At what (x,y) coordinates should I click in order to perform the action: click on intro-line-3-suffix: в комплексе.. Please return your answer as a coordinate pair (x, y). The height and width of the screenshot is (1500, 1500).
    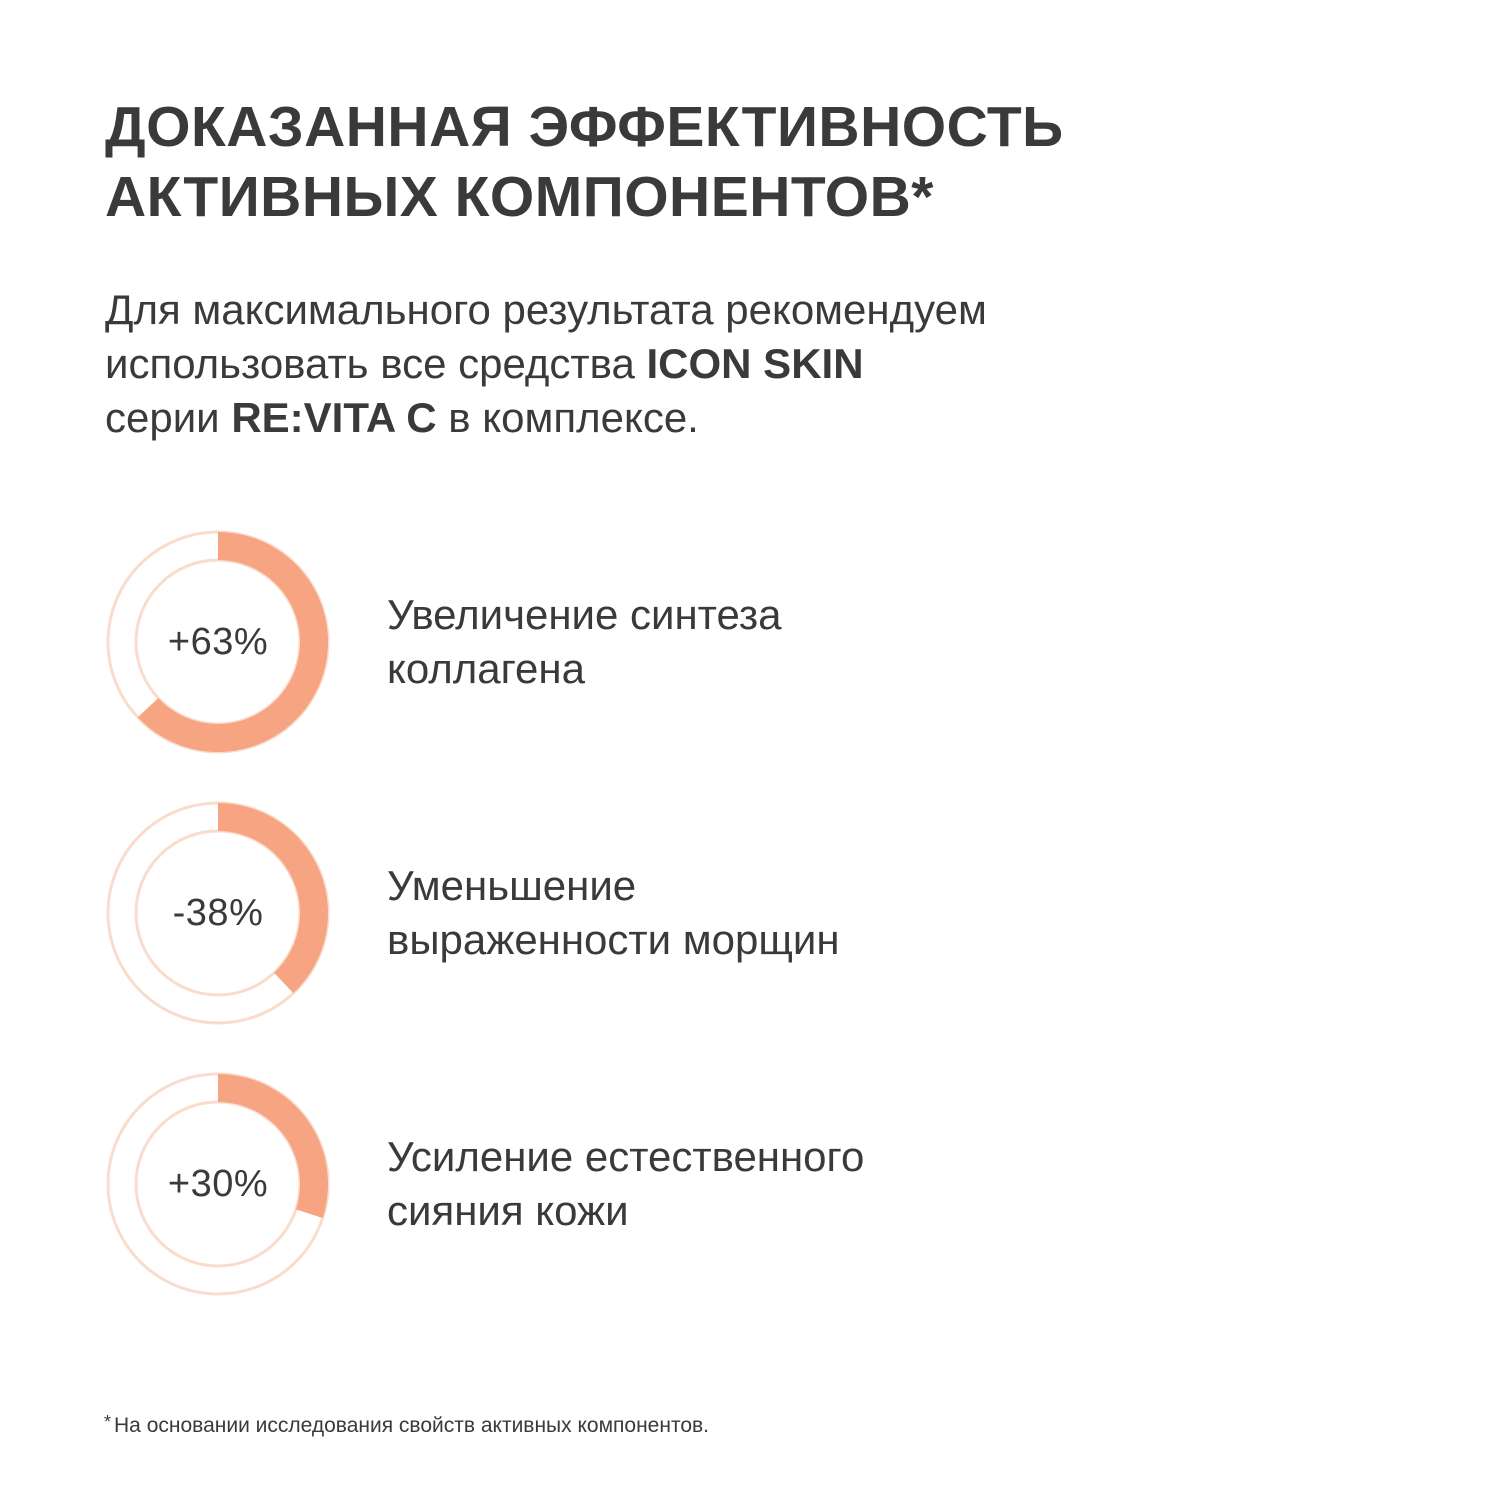
    Looking at the image, I should click on (567, 417).